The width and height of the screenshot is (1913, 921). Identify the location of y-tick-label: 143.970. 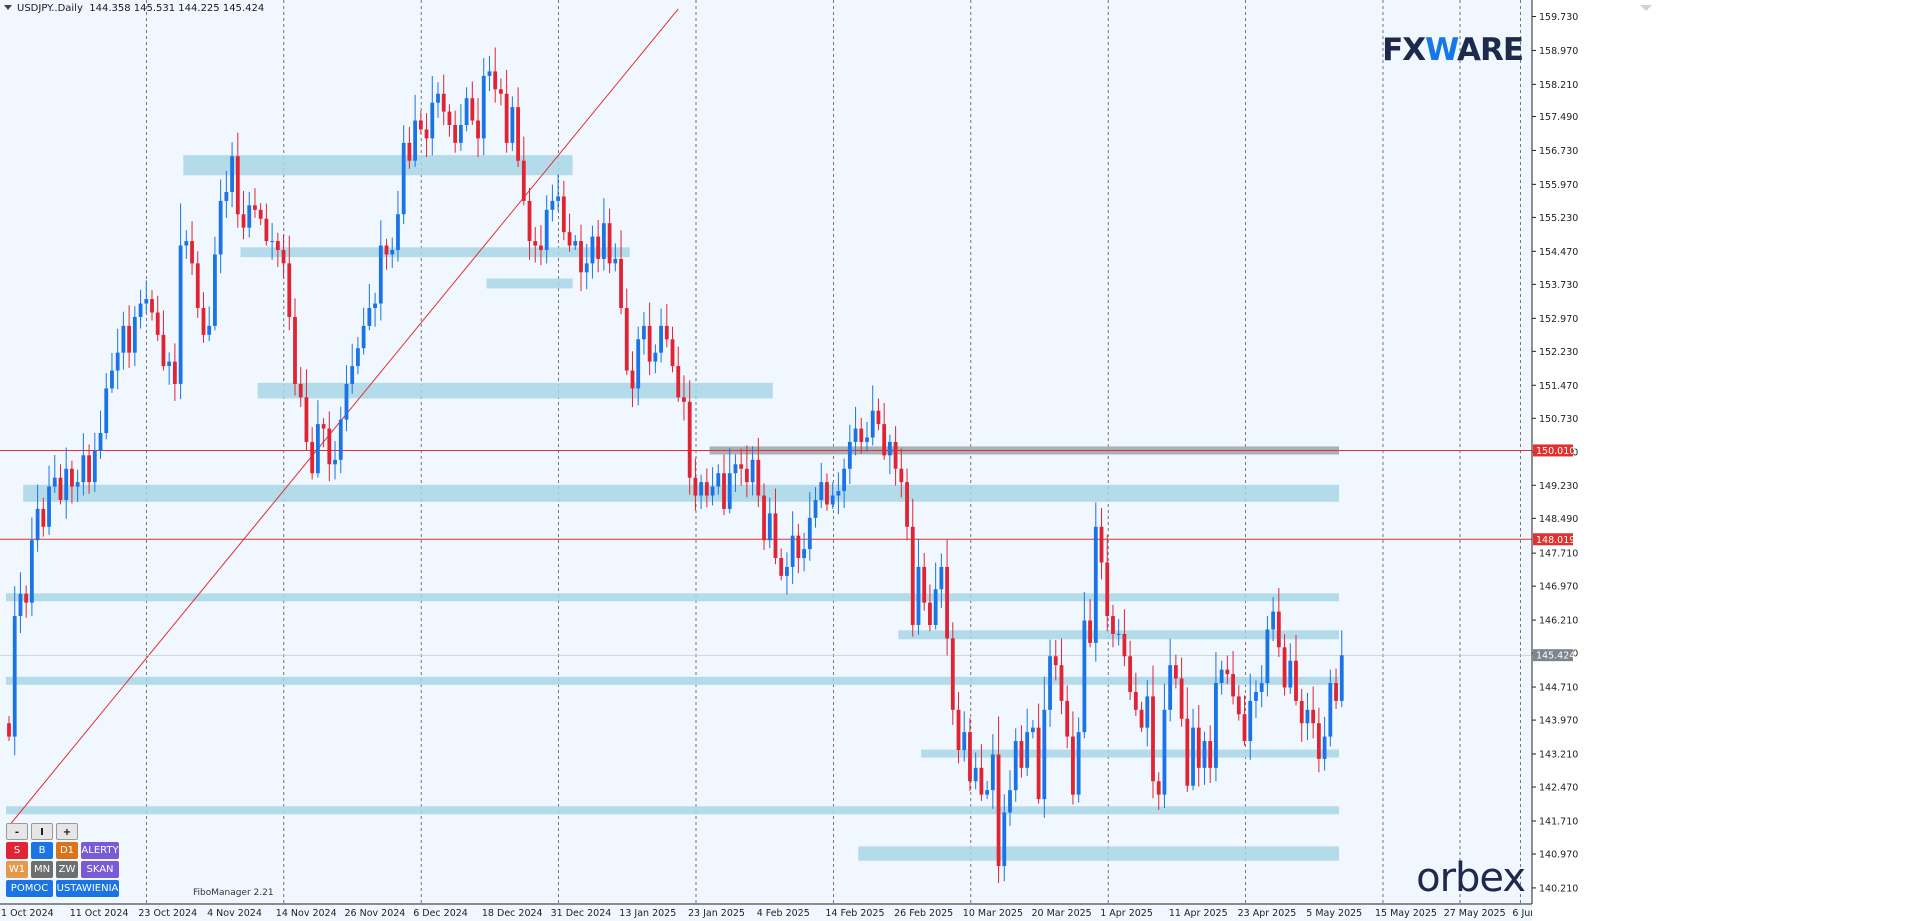
(1558, 721).